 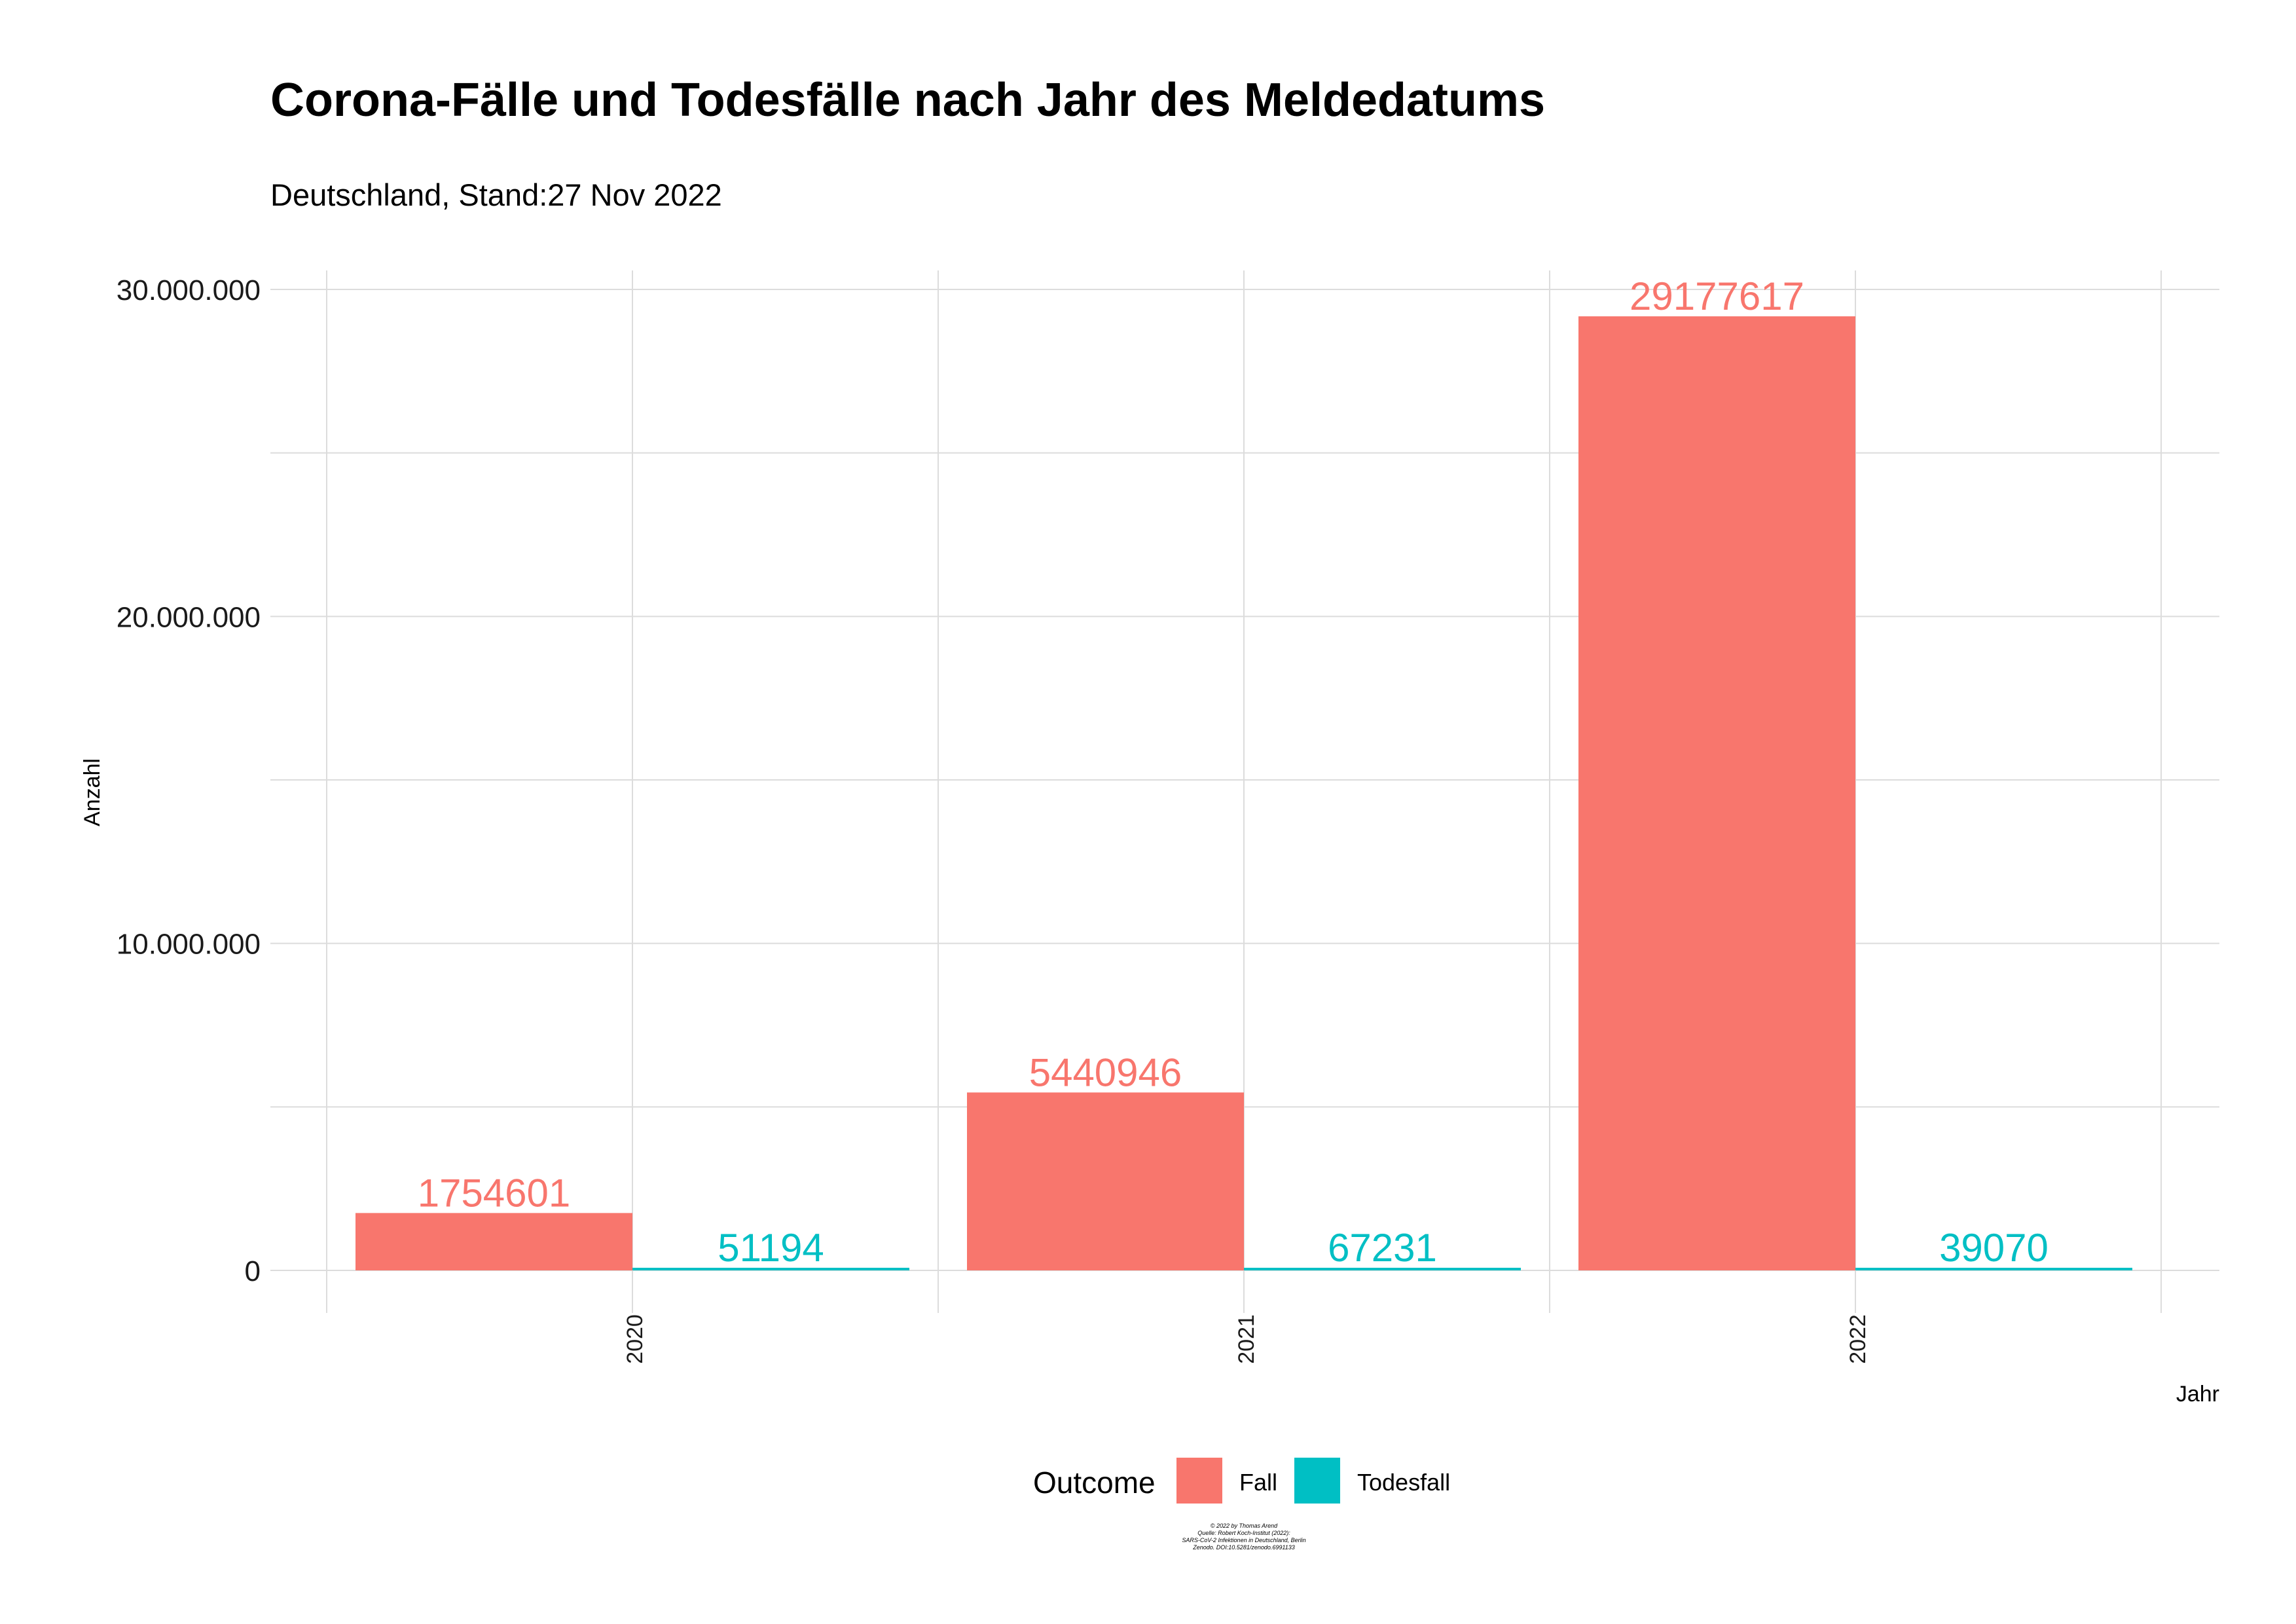 I want to click on y-tick-label: 0, so click(x=253, y=1271).